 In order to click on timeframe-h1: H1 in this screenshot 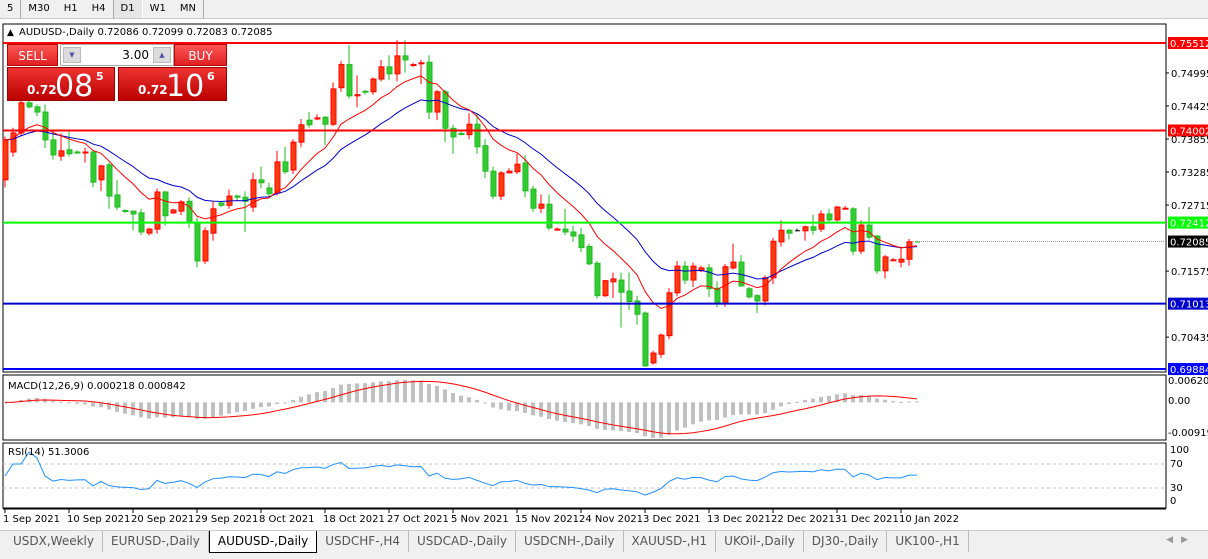, I will do `click(70, 8)`.